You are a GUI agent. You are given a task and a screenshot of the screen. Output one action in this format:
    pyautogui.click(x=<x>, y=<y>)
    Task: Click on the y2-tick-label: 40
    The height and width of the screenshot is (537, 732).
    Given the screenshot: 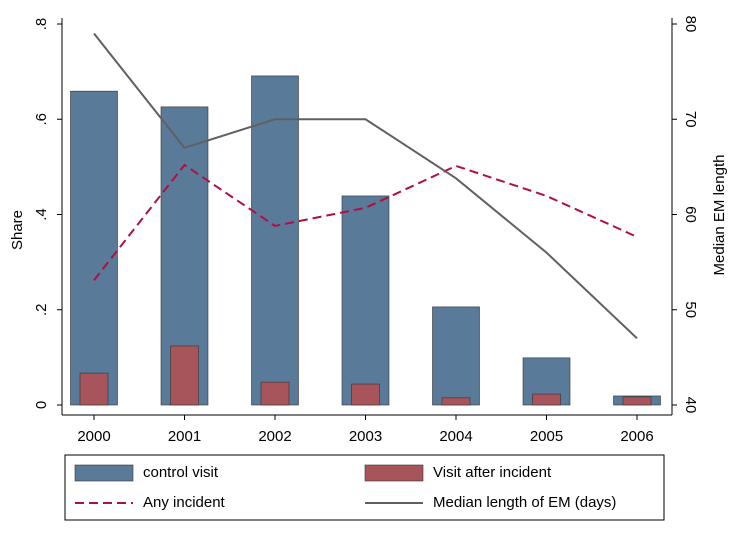 What is the action you would take?
    pyautogui.click(x=690, y=405)
    